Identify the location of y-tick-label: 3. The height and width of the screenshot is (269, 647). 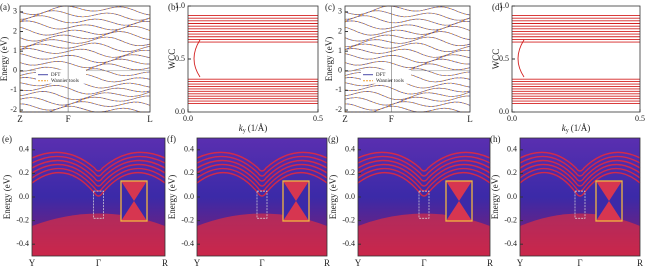
(15, 11).